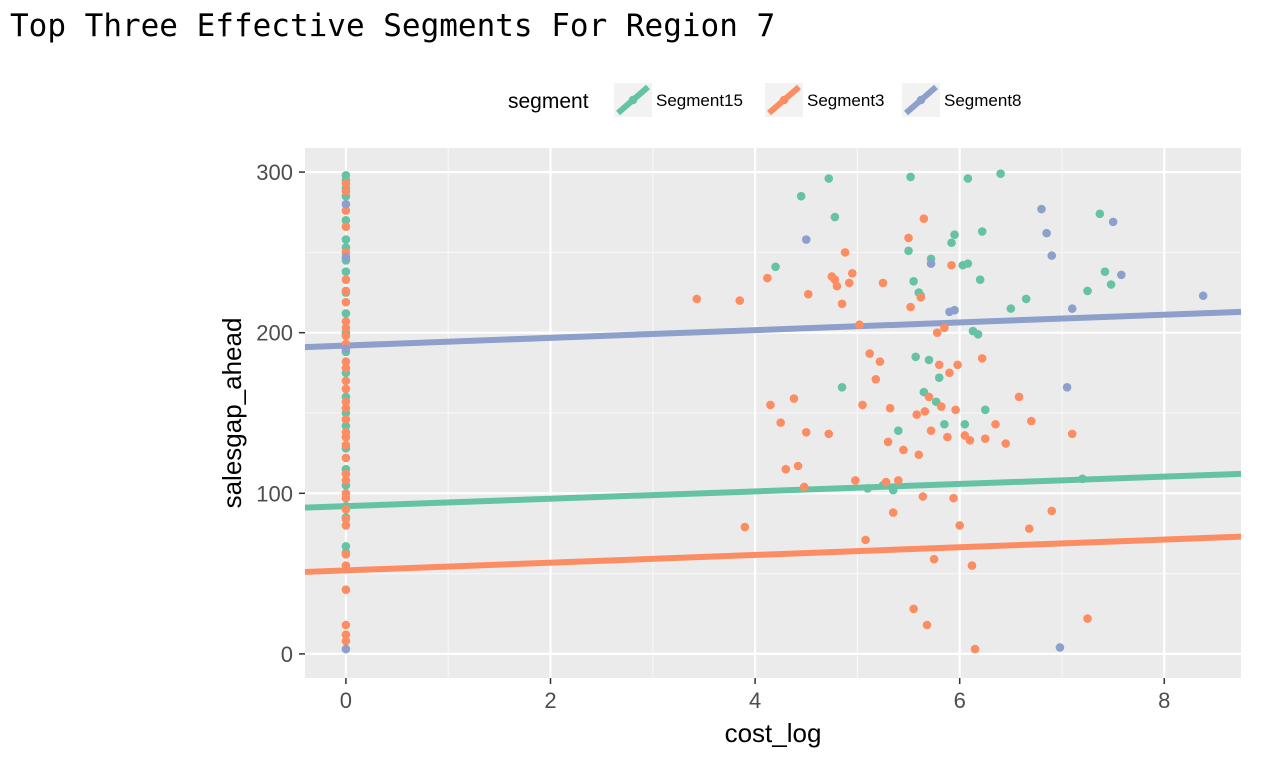 The width and height of the screenshot is (1269, 775). Describe the element at coordinates (548, 101) in the screenshot. I see `legend-title: segment` at that location.